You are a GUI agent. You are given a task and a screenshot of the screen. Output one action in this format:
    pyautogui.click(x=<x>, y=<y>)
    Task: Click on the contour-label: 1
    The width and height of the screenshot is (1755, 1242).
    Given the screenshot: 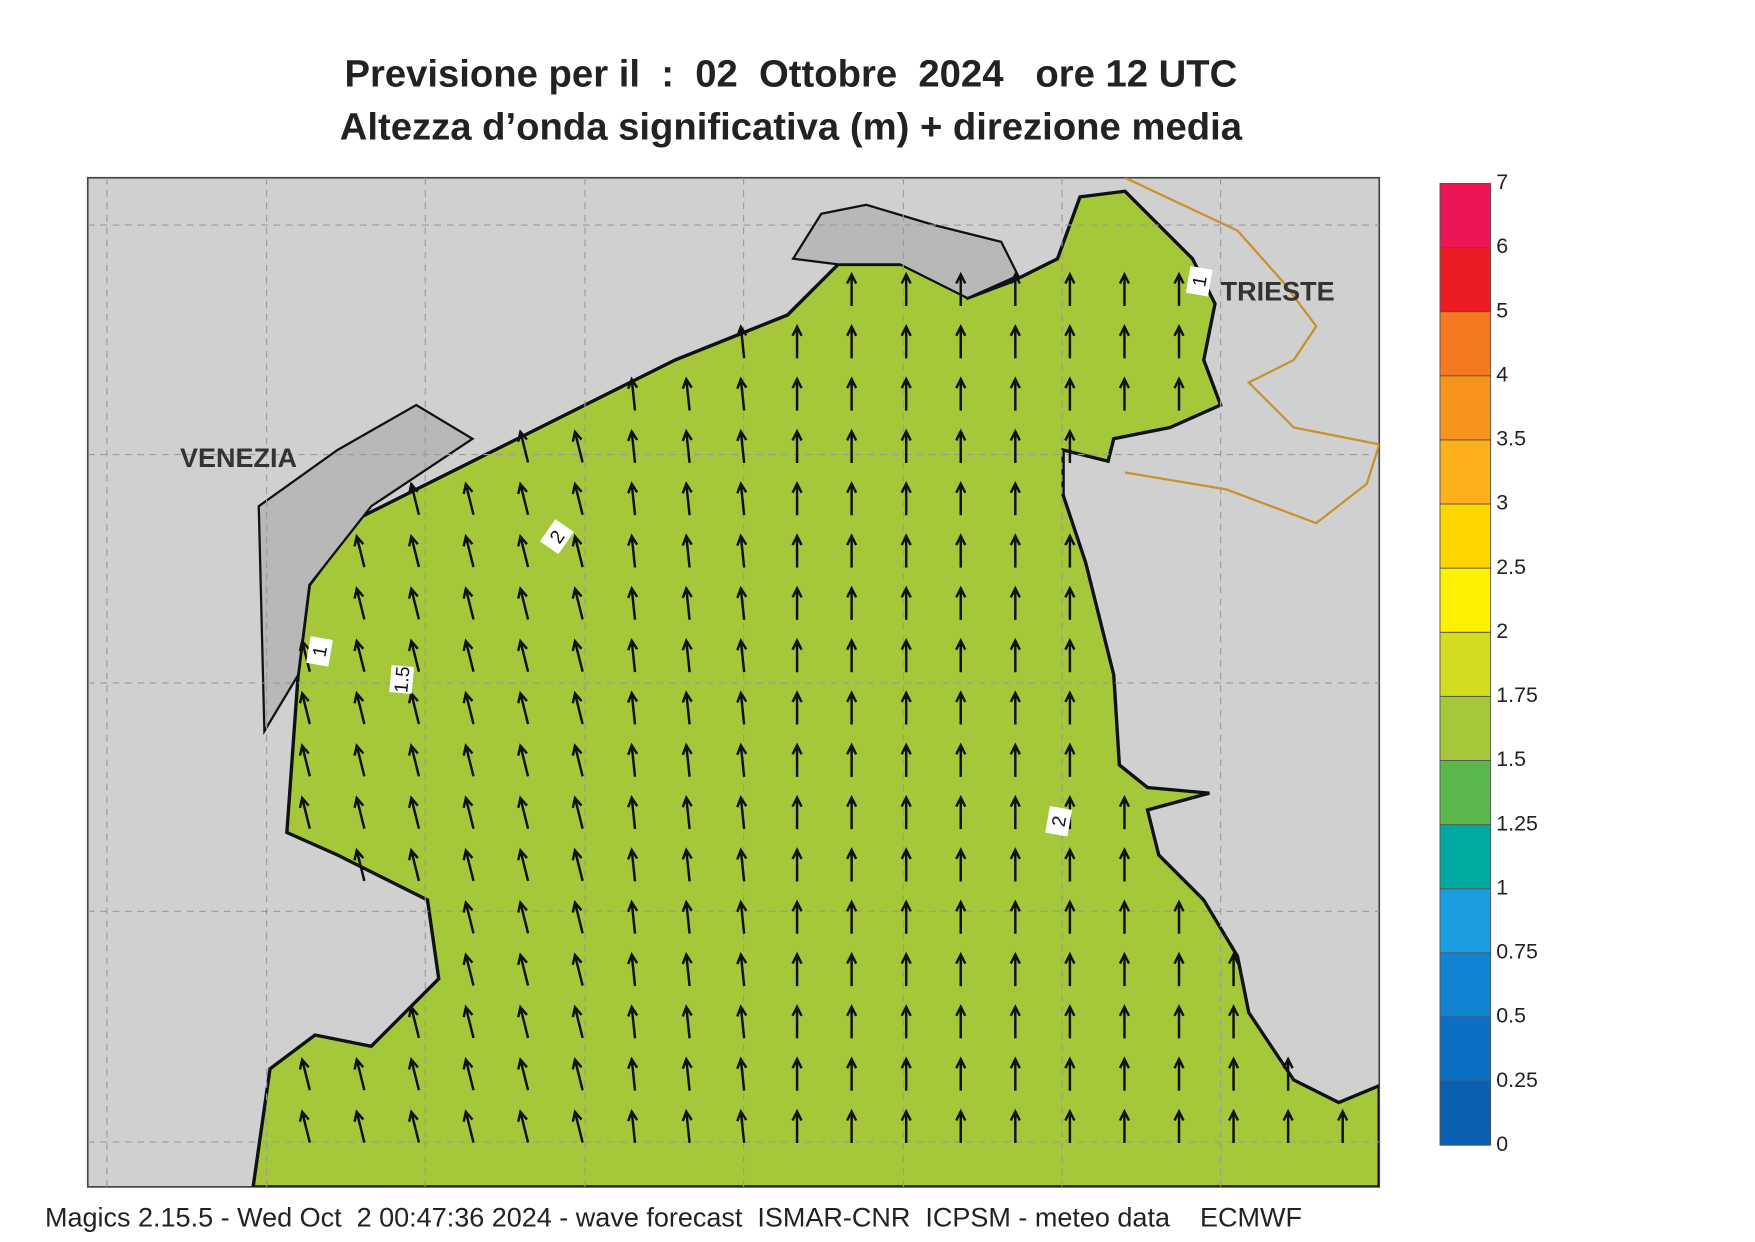 What is the action you would take?
    pyautogui.click(x=319, y=651)
    